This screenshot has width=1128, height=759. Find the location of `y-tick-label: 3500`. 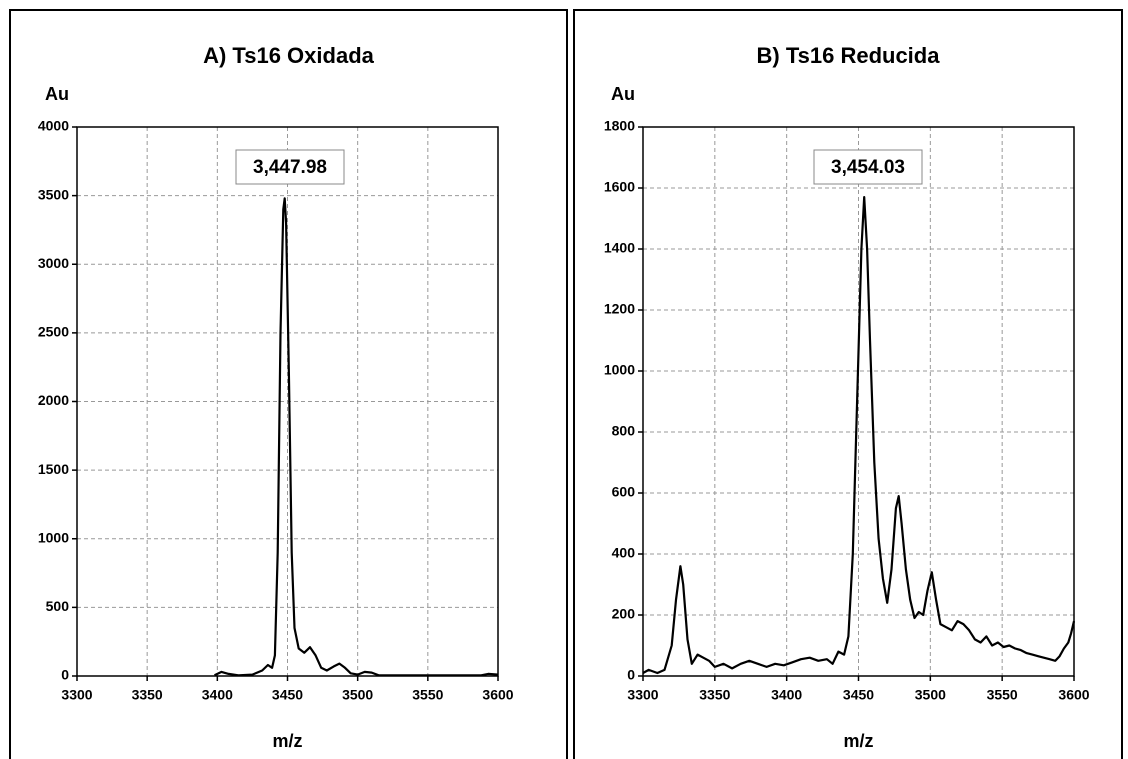

y-tick-label: 3500 is located at coordinates (53, 194).